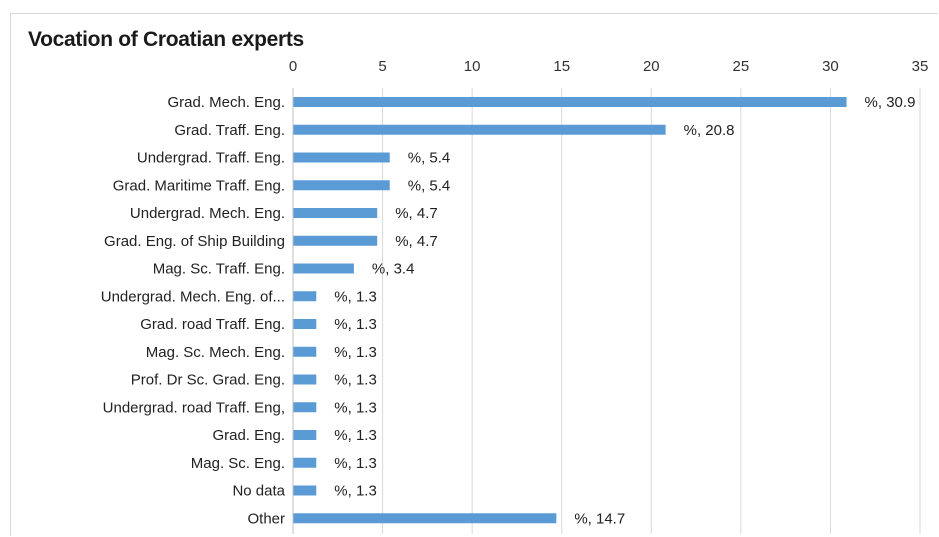 The image size is (939, 537). Describe the element at coordinates (709, 130) in the screenshot. I see `data-label-1: %, 20.8` at that location.